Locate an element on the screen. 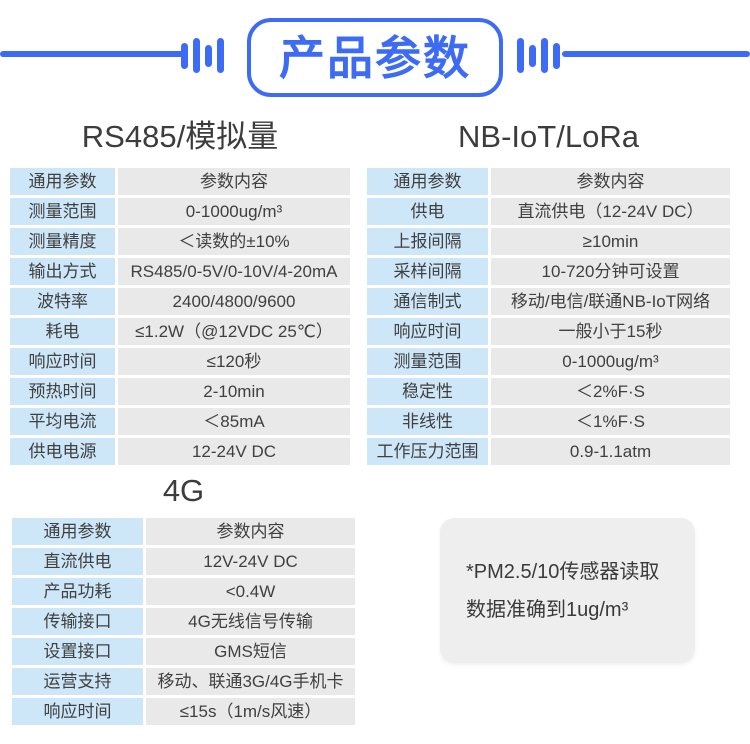 The width and height of the screenshot is (750, 744). table-row: 采样间隔 10-720分钟可设置 is located at coordinates (548, 271).